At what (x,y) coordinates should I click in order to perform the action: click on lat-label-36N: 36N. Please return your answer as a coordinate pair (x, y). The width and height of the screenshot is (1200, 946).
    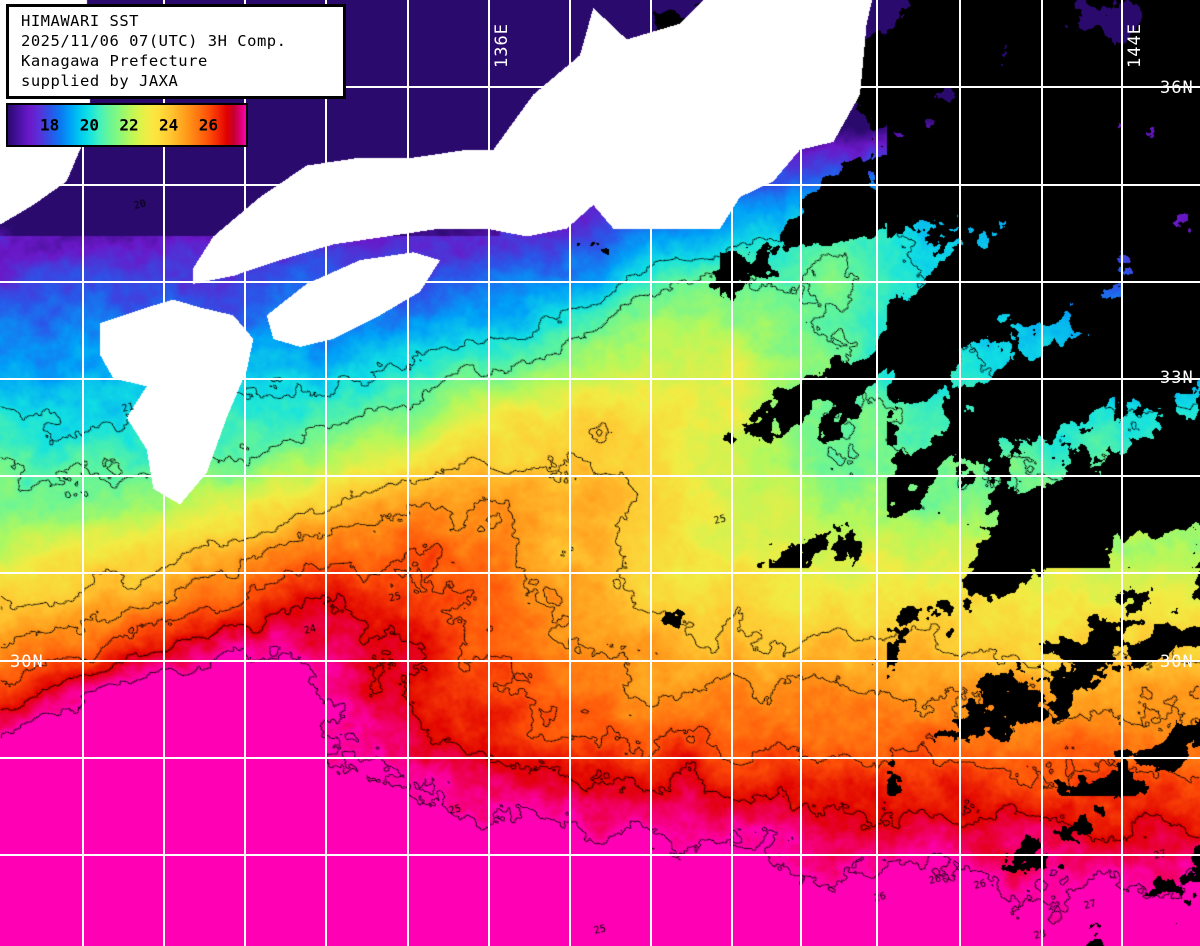
    Looking at the image, I should click on (1177, 88).